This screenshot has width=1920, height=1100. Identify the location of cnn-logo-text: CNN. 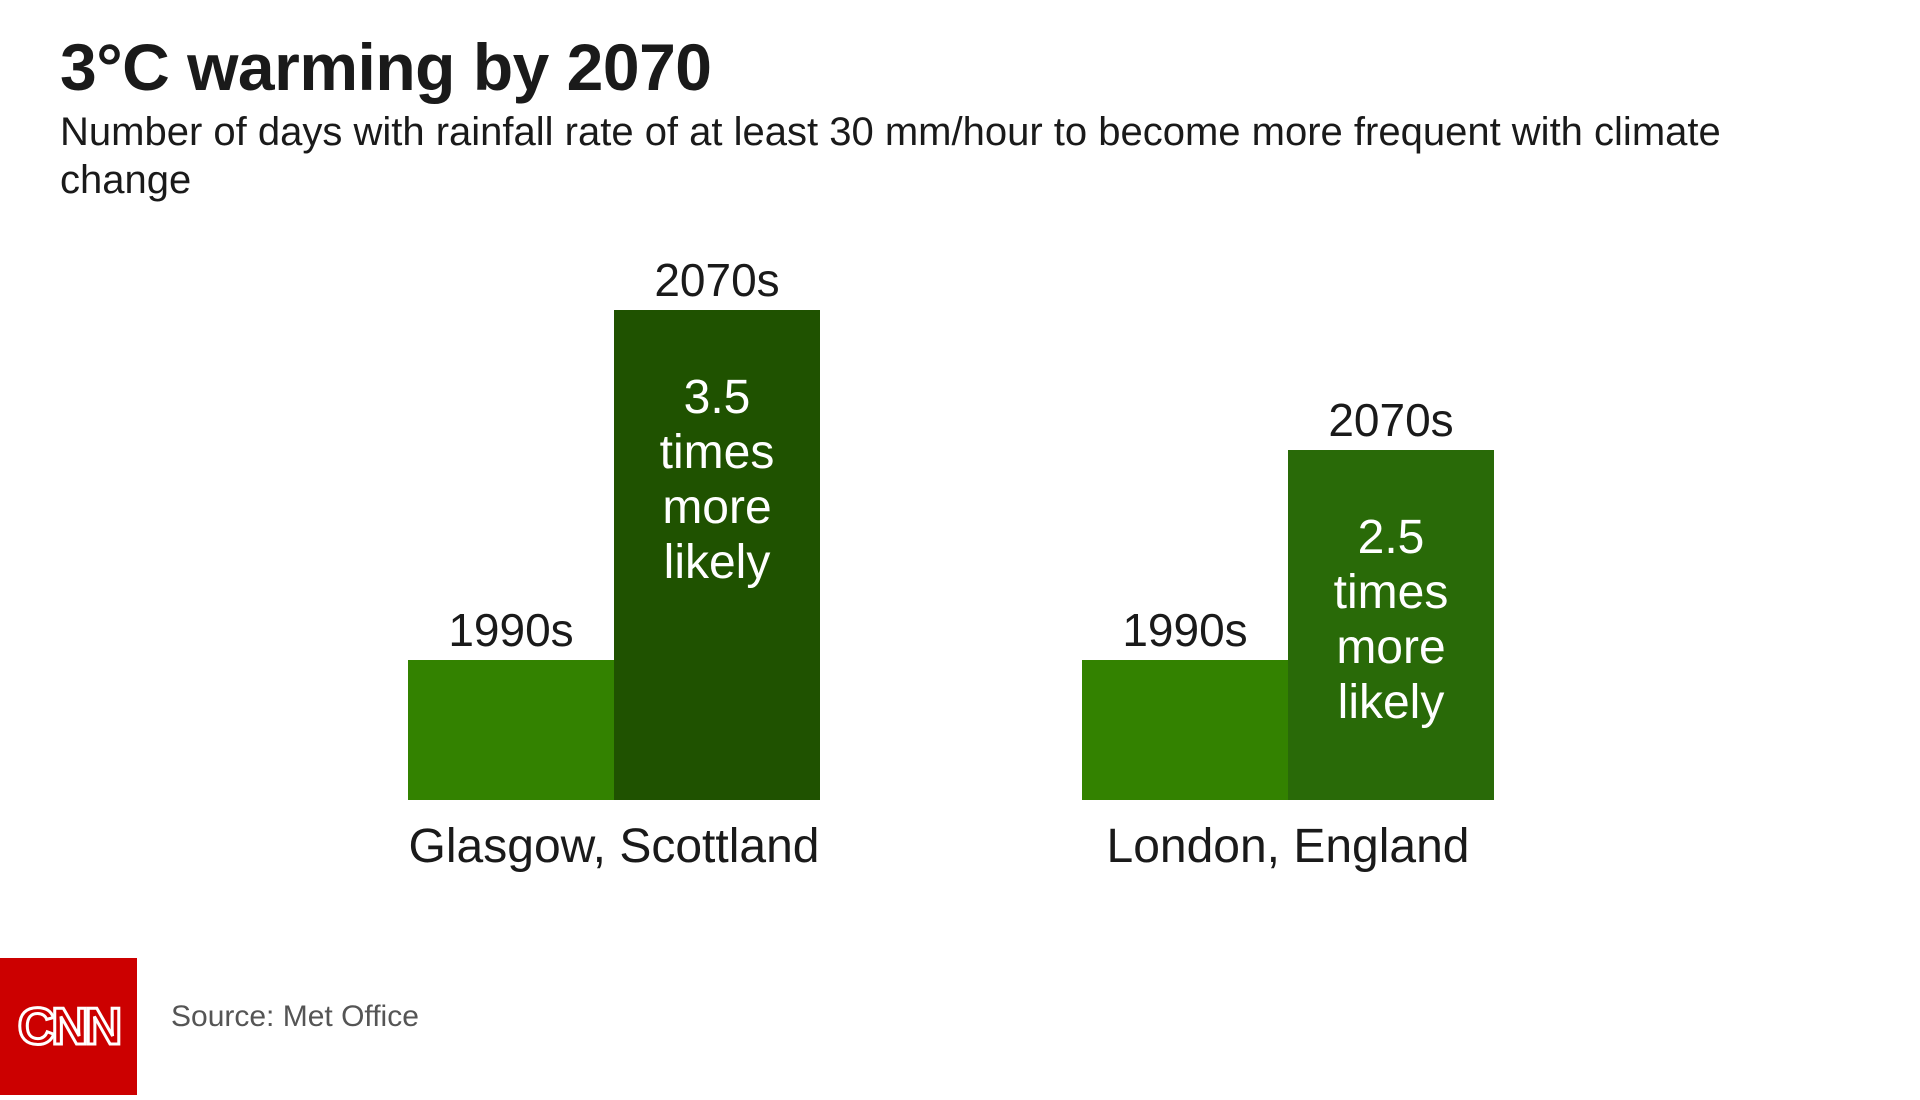
(69, 1027).